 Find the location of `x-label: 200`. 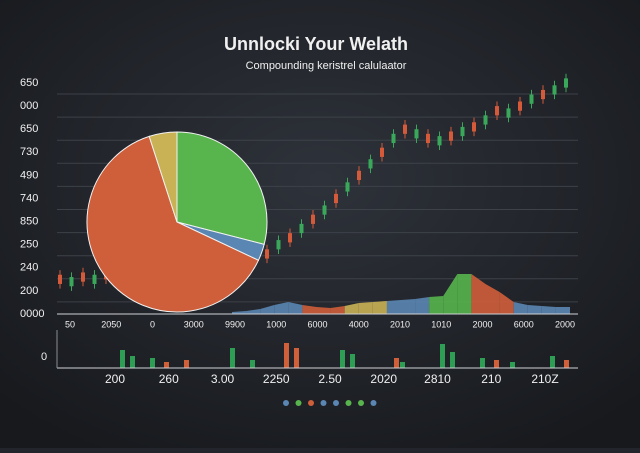

x-label: 200 is located at coordinates (115, 379).